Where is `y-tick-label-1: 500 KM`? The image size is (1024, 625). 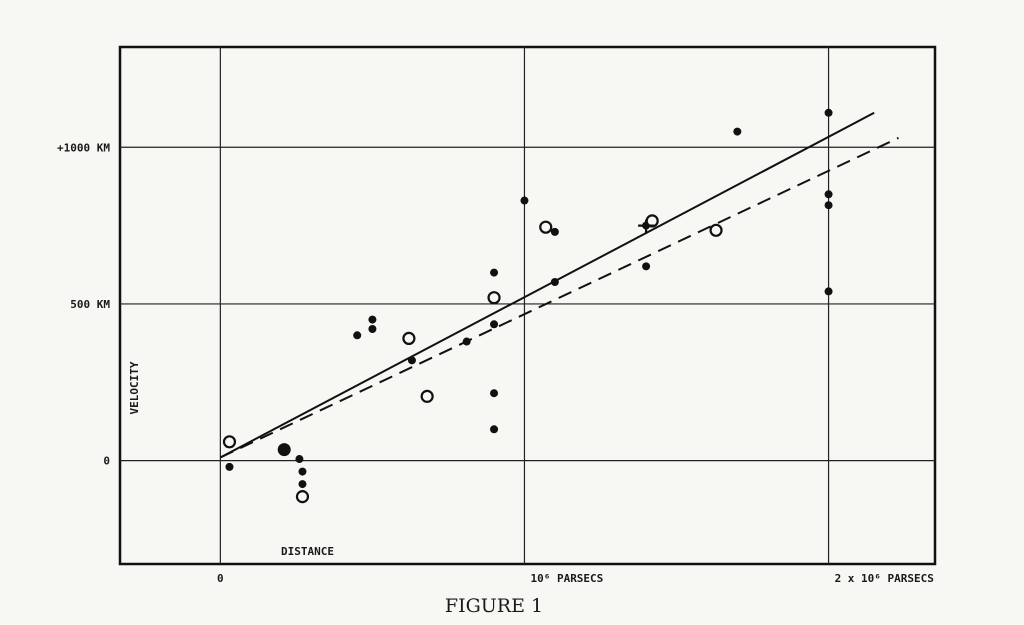 y-tick-label-1: 500 KM is located at coordinates (90, 304).